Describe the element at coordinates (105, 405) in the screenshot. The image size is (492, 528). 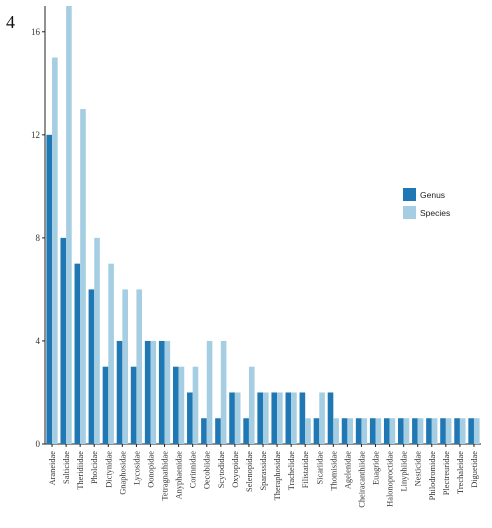
I see `bar-genus-dictynidae` at that location.